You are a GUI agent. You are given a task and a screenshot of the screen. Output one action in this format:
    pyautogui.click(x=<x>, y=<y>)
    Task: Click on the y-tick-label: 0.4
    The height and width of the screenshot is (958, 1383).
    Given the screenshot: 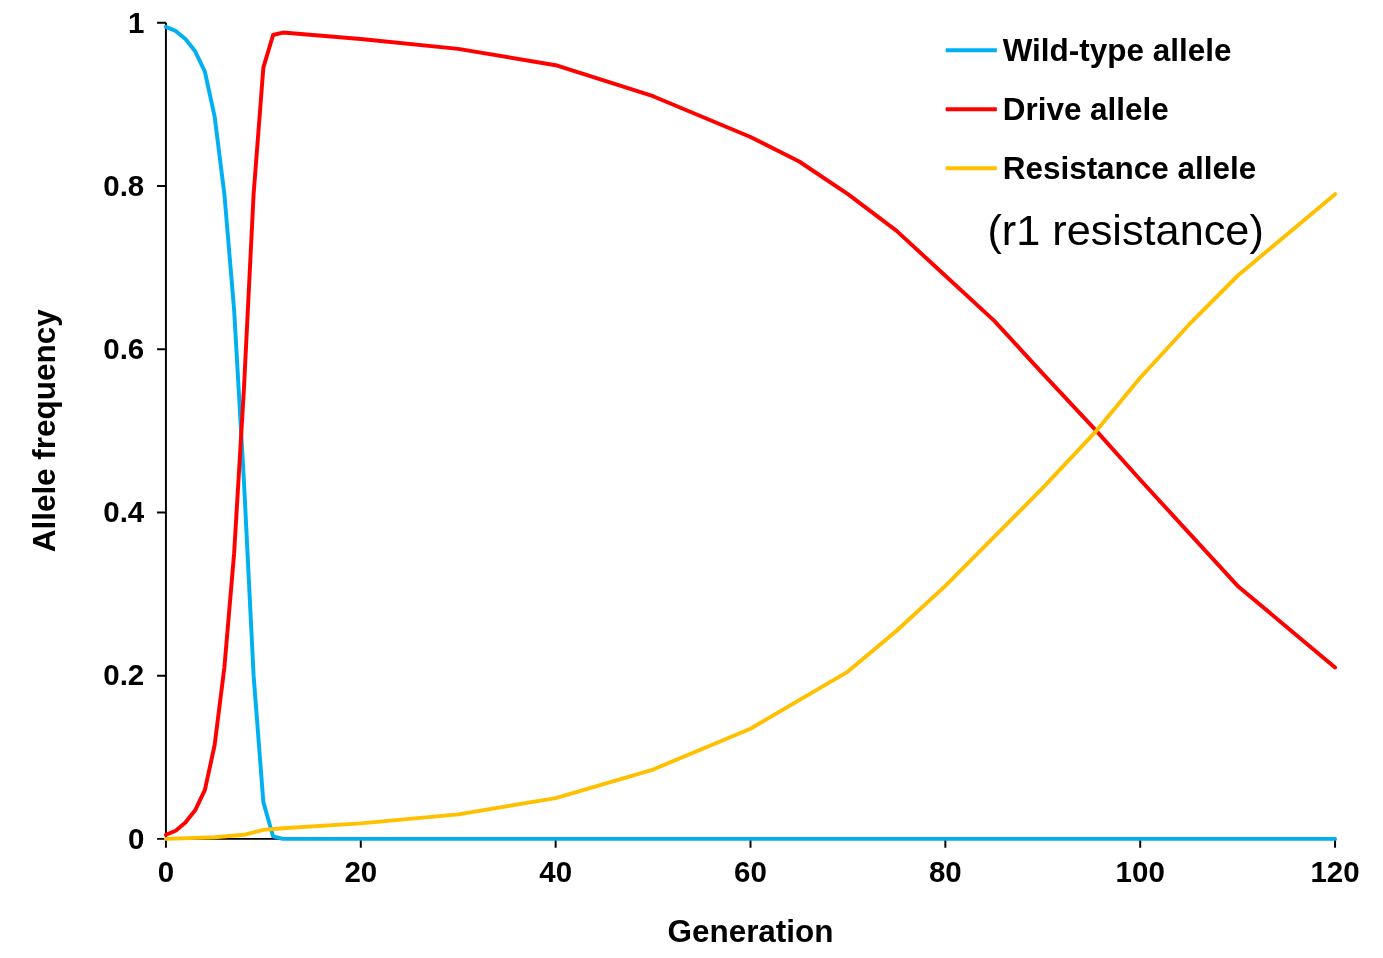 What is the action you would take?
    pyautogui.click(x=124, y=512)
    